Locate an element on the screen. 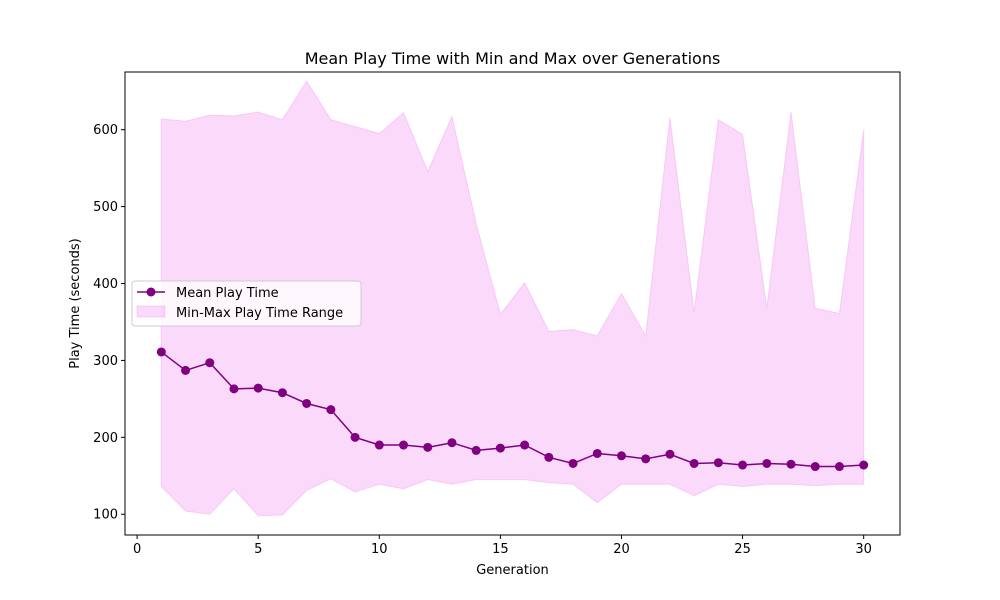 The width and height of the screenshot is (1000, 600). y-tick-label: 200 is located at coordinates (105, 438).